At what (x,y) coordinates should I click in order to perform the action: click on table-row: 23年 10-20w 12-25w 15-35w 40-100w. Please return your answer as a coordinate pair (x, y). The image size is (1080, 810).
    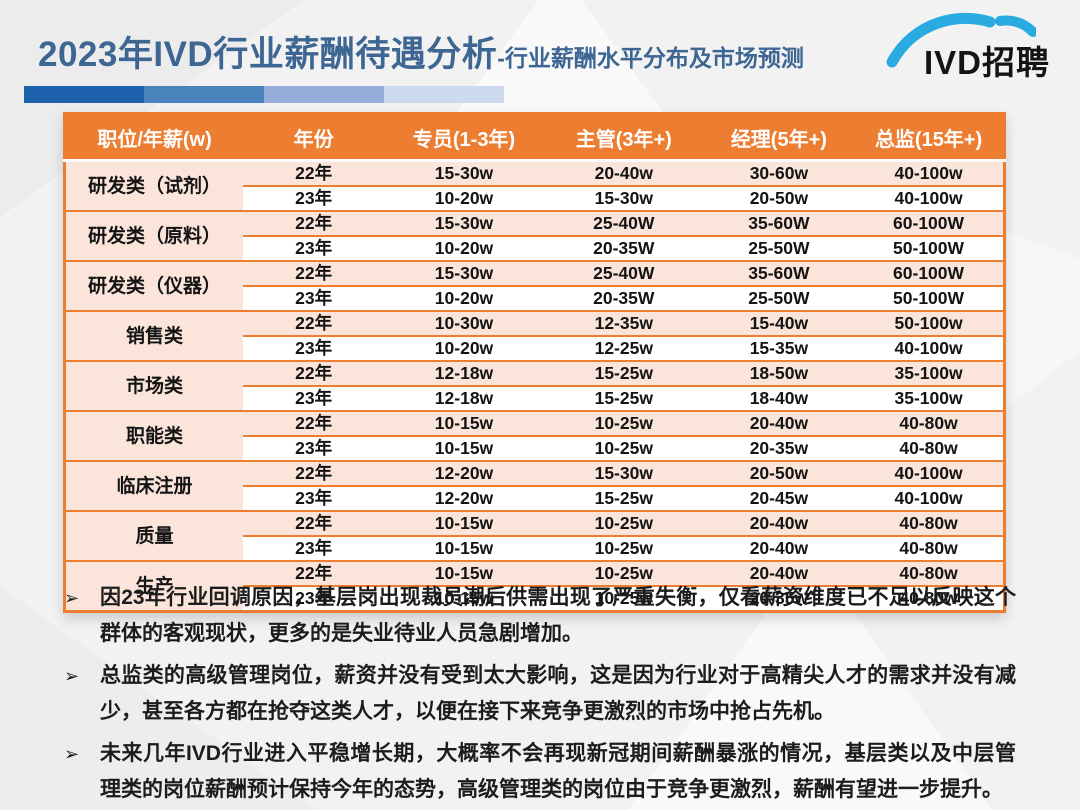
    Looking at the image, I should click on (535, 348).